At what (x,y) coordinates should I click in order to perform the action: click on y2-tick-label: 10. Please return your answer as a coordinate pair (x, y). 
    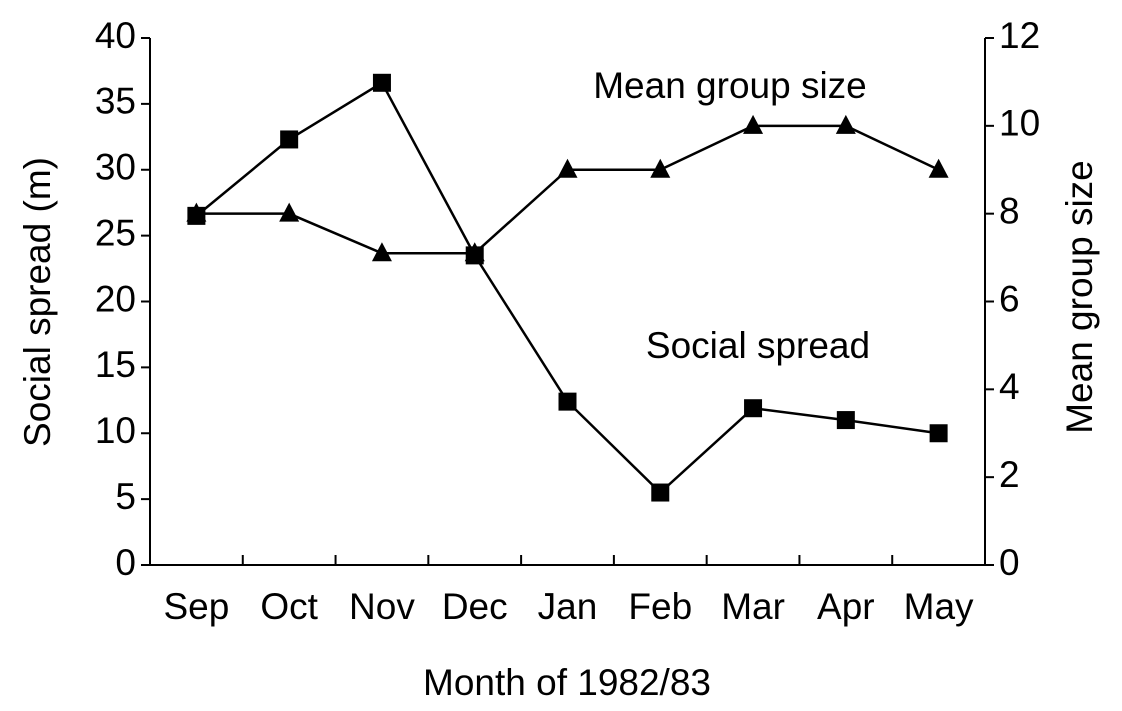
    Looking at the image, I should click on (1019, 123).